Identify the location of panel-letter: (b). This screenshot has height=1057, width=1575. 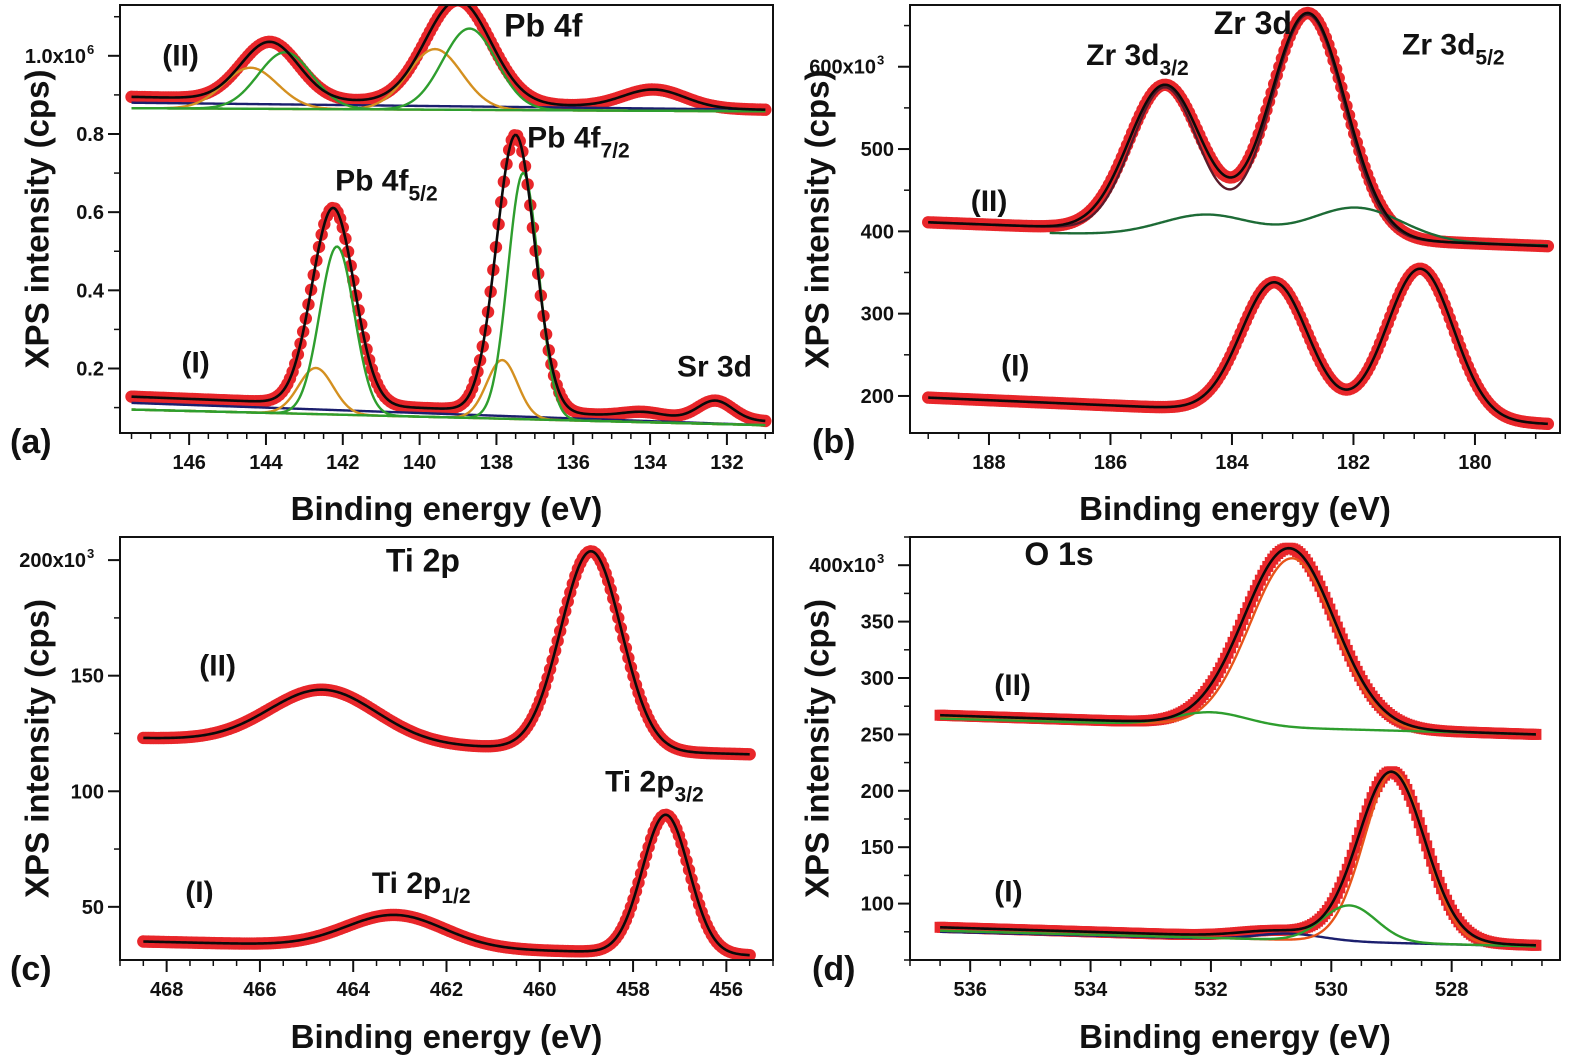
(833, 442).